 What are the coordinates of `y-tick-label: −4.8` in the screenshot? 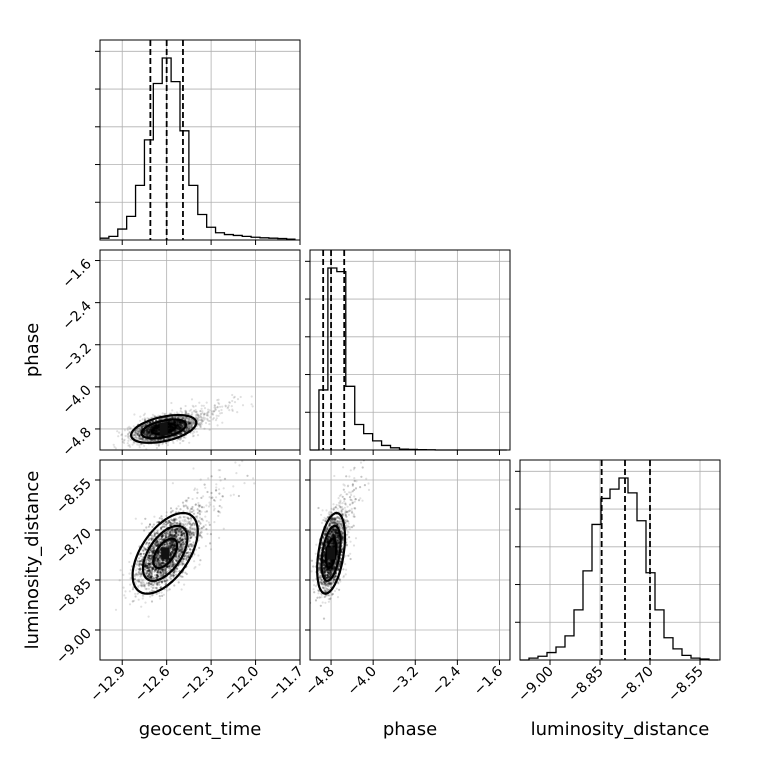 It's located at (76, 441).